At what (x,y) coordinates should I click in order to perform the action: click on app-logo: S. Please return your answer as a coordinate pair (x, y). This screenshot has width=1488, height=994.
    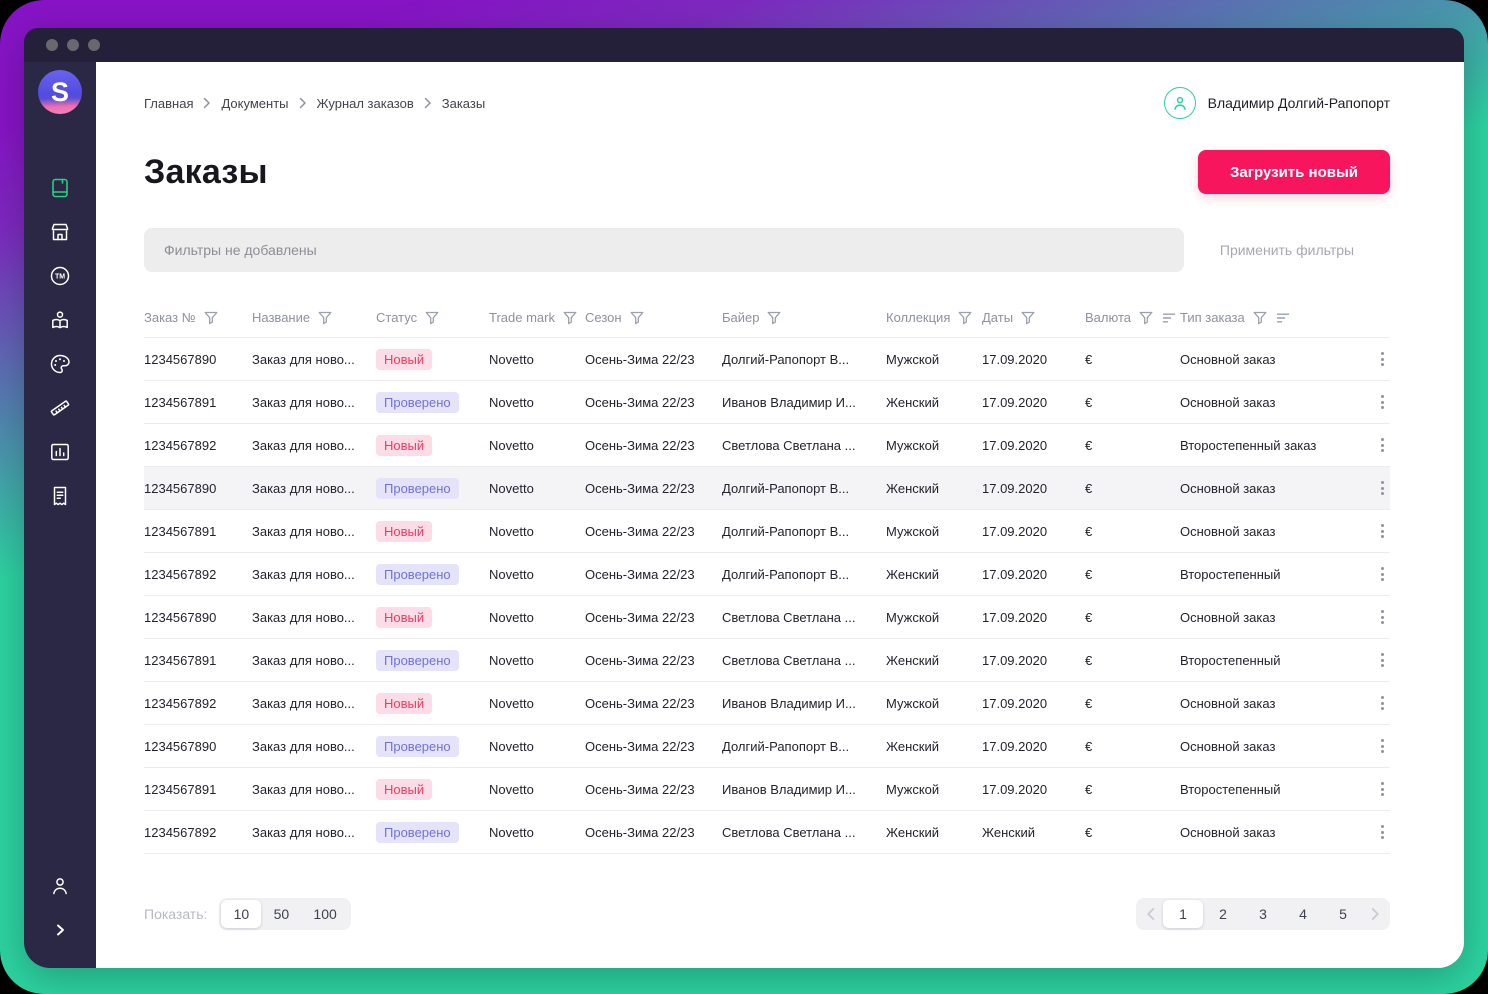
    Looking at the image, I should click on (60, 92).